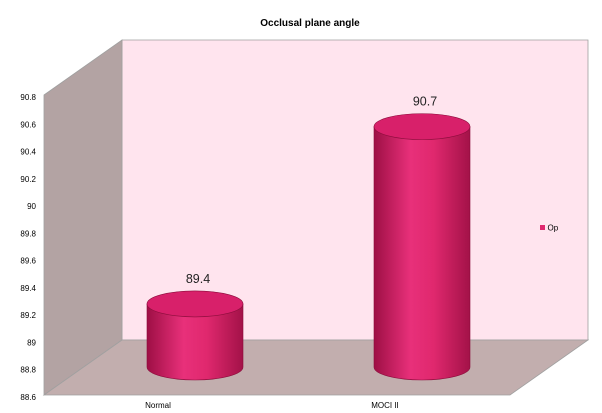 Image resolution: width=602 pixels, height=413 pixels. Describe the element at coordinates (28, 288) in the screenshot. I see `y-tick-label: 89.4` at that location.